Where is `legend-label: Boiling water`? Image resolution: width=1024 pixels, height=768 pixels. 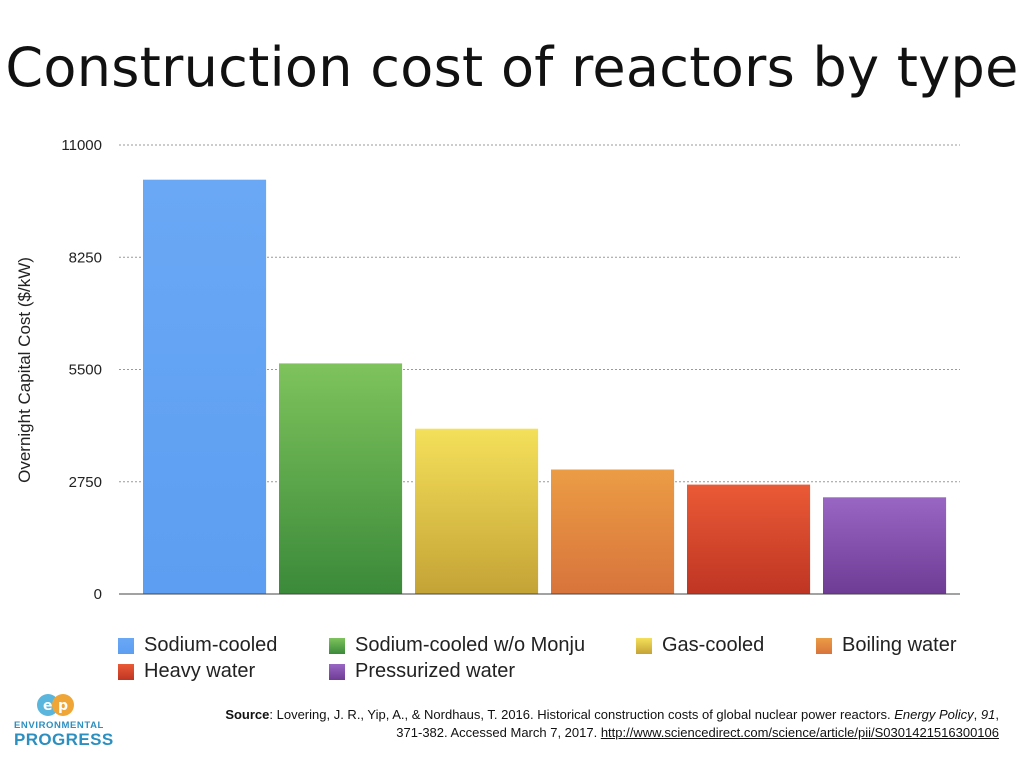
legend-label: Boiling water is located at coordinates (899, 645).